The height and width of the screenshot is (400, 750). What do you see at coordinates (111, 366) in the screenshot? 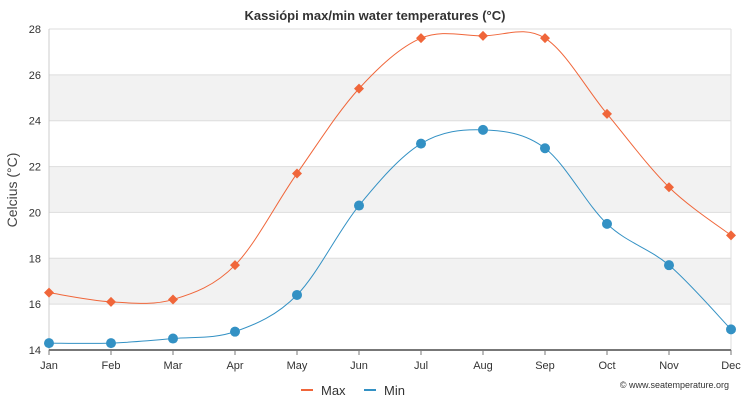
I see `x-tick-label: Feb` at bounding box center [111, 366].